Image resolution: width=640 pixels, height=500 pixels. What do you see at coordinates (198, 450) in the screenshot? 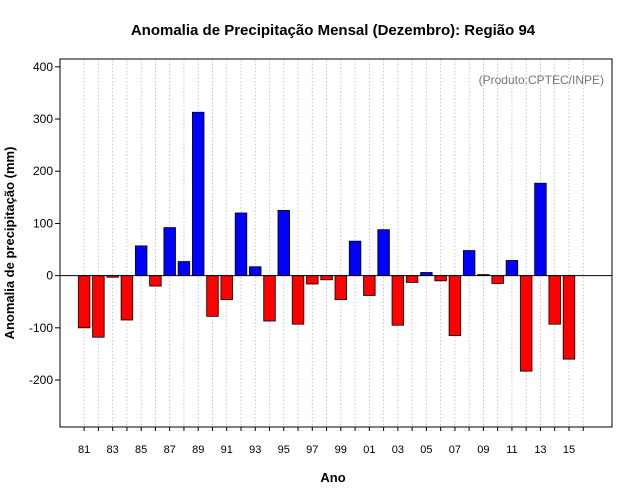
I see `x-tick-label: 89` at bounding box center [198, 450].